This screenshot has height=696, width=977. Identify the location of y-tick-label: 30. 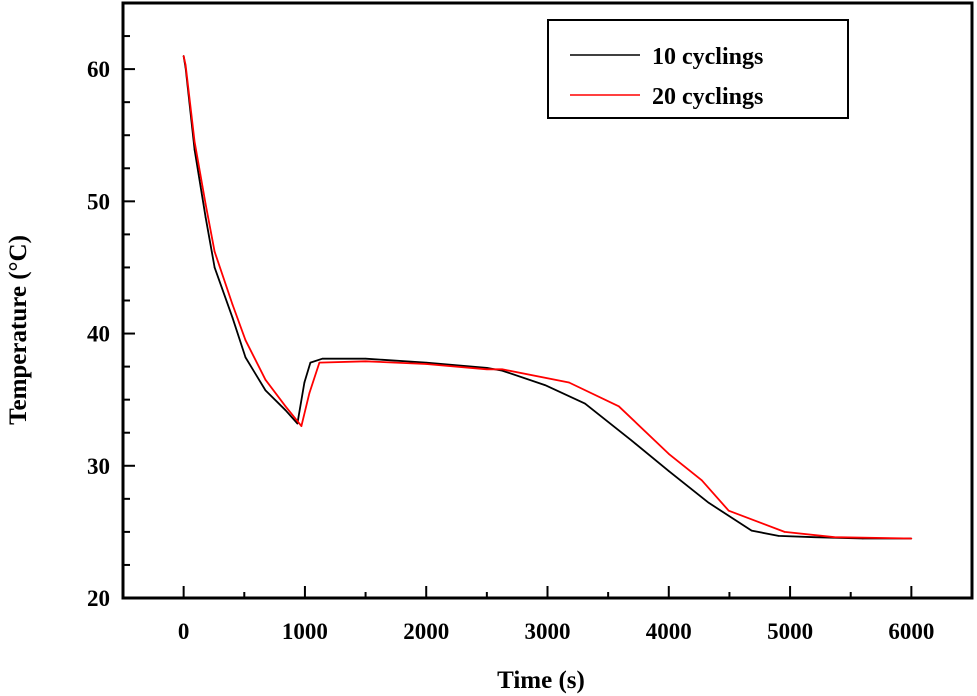
(98, 466).